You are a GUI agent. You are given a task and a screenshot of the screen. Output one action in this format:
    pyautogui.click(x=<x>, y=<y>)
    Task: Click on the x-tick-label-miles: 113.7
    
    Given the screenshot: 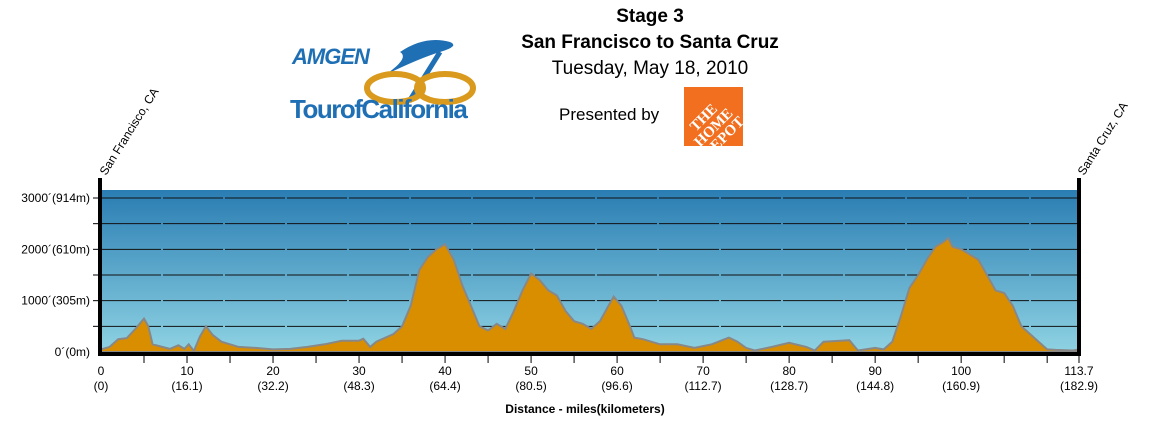 What is the action you would take?
    pyautogui.click(x=1078, y=371)
    